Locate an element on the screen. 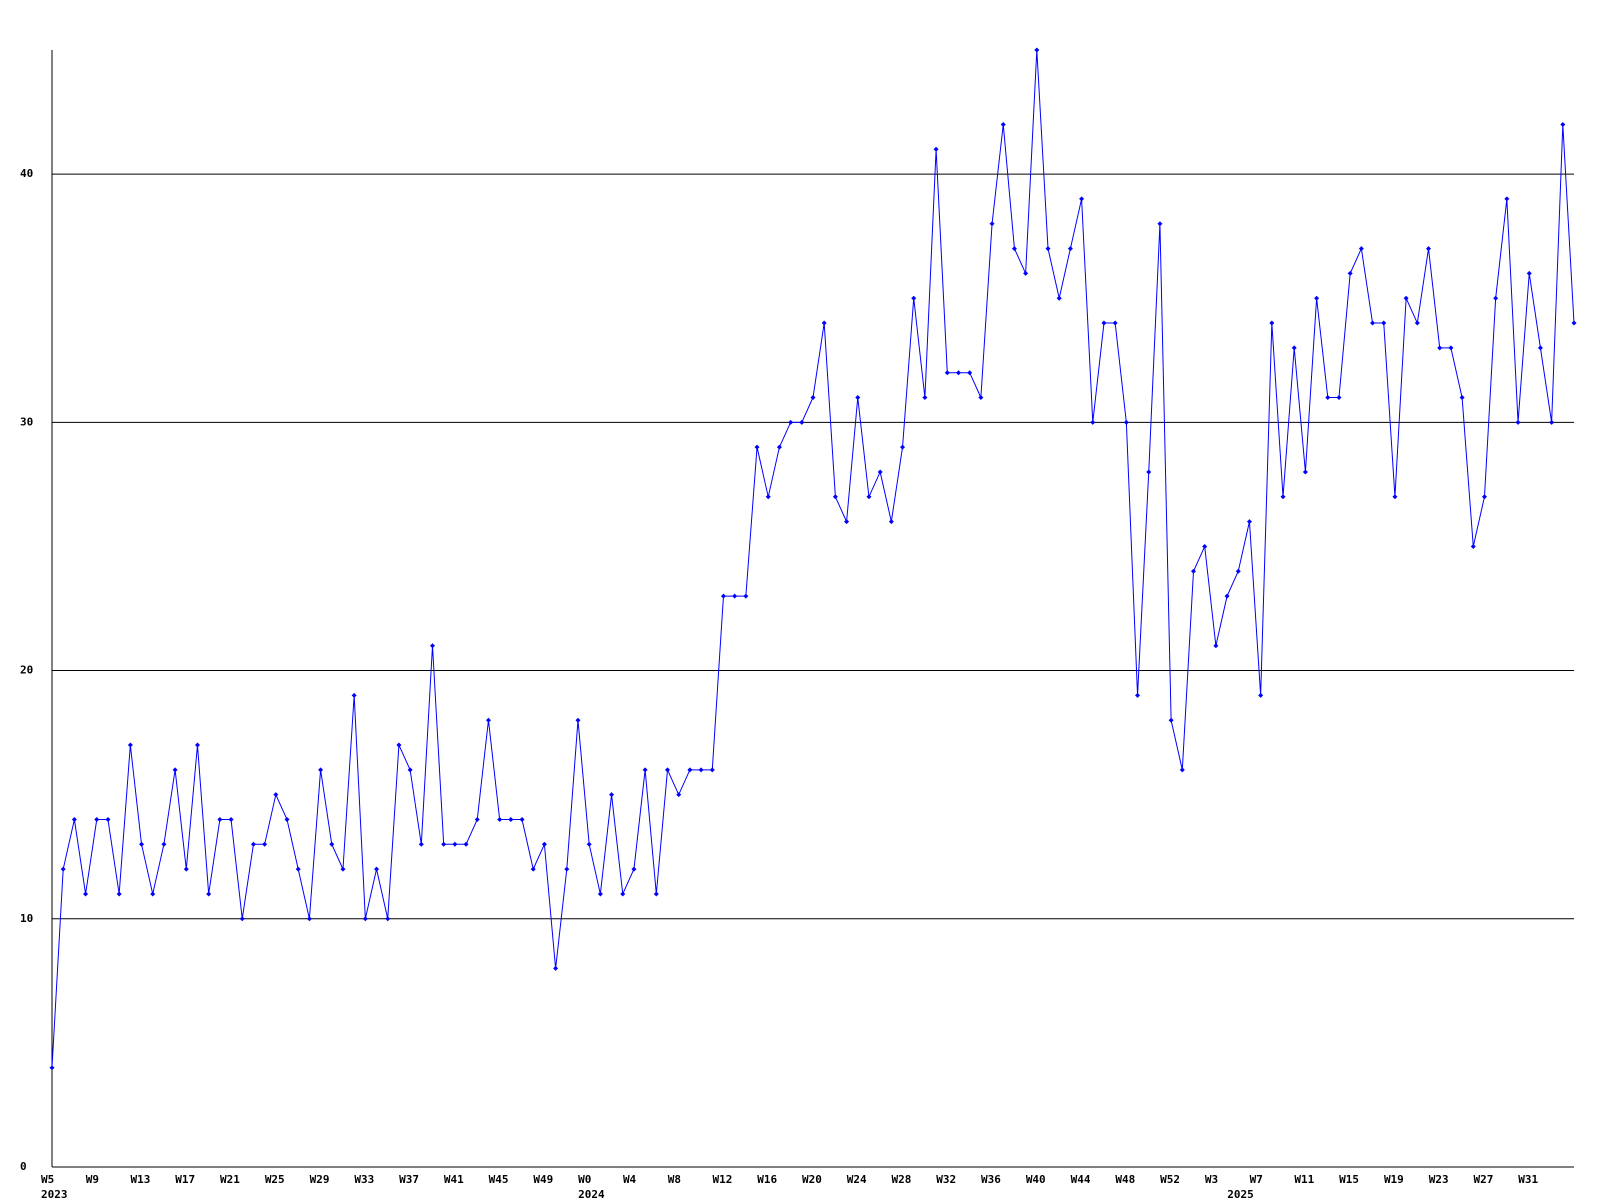 This screenshot has width=1600, height=1200. x-tick-label: W45 is located at coordinates (499, 1179).